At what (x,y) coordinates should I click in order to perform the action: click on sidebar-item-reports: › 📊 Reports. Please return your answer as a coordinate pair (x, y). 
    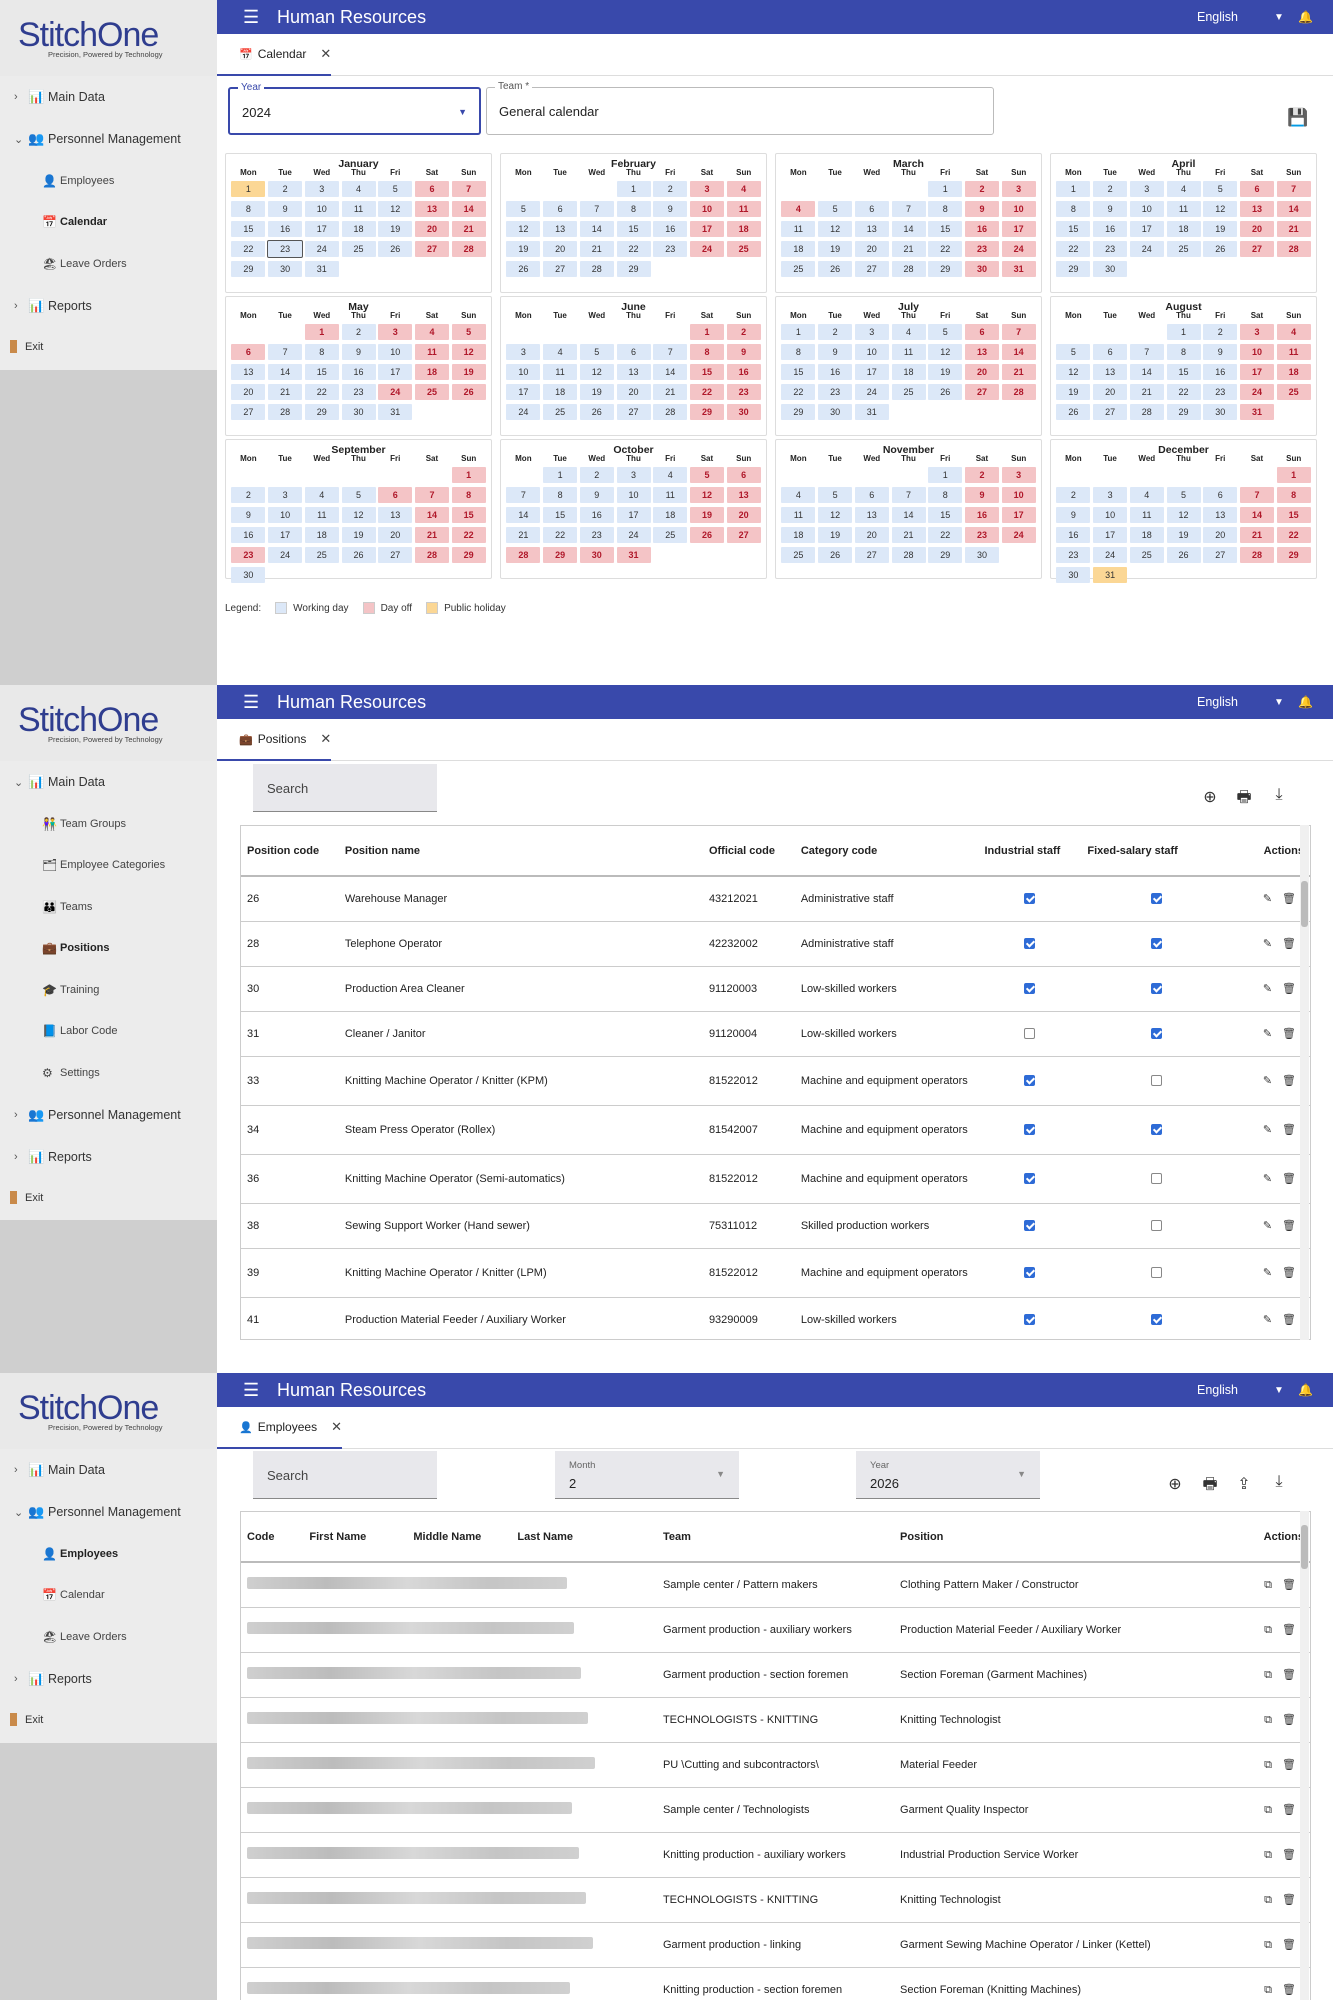
    Looking at the image, I should click on (53, 305).